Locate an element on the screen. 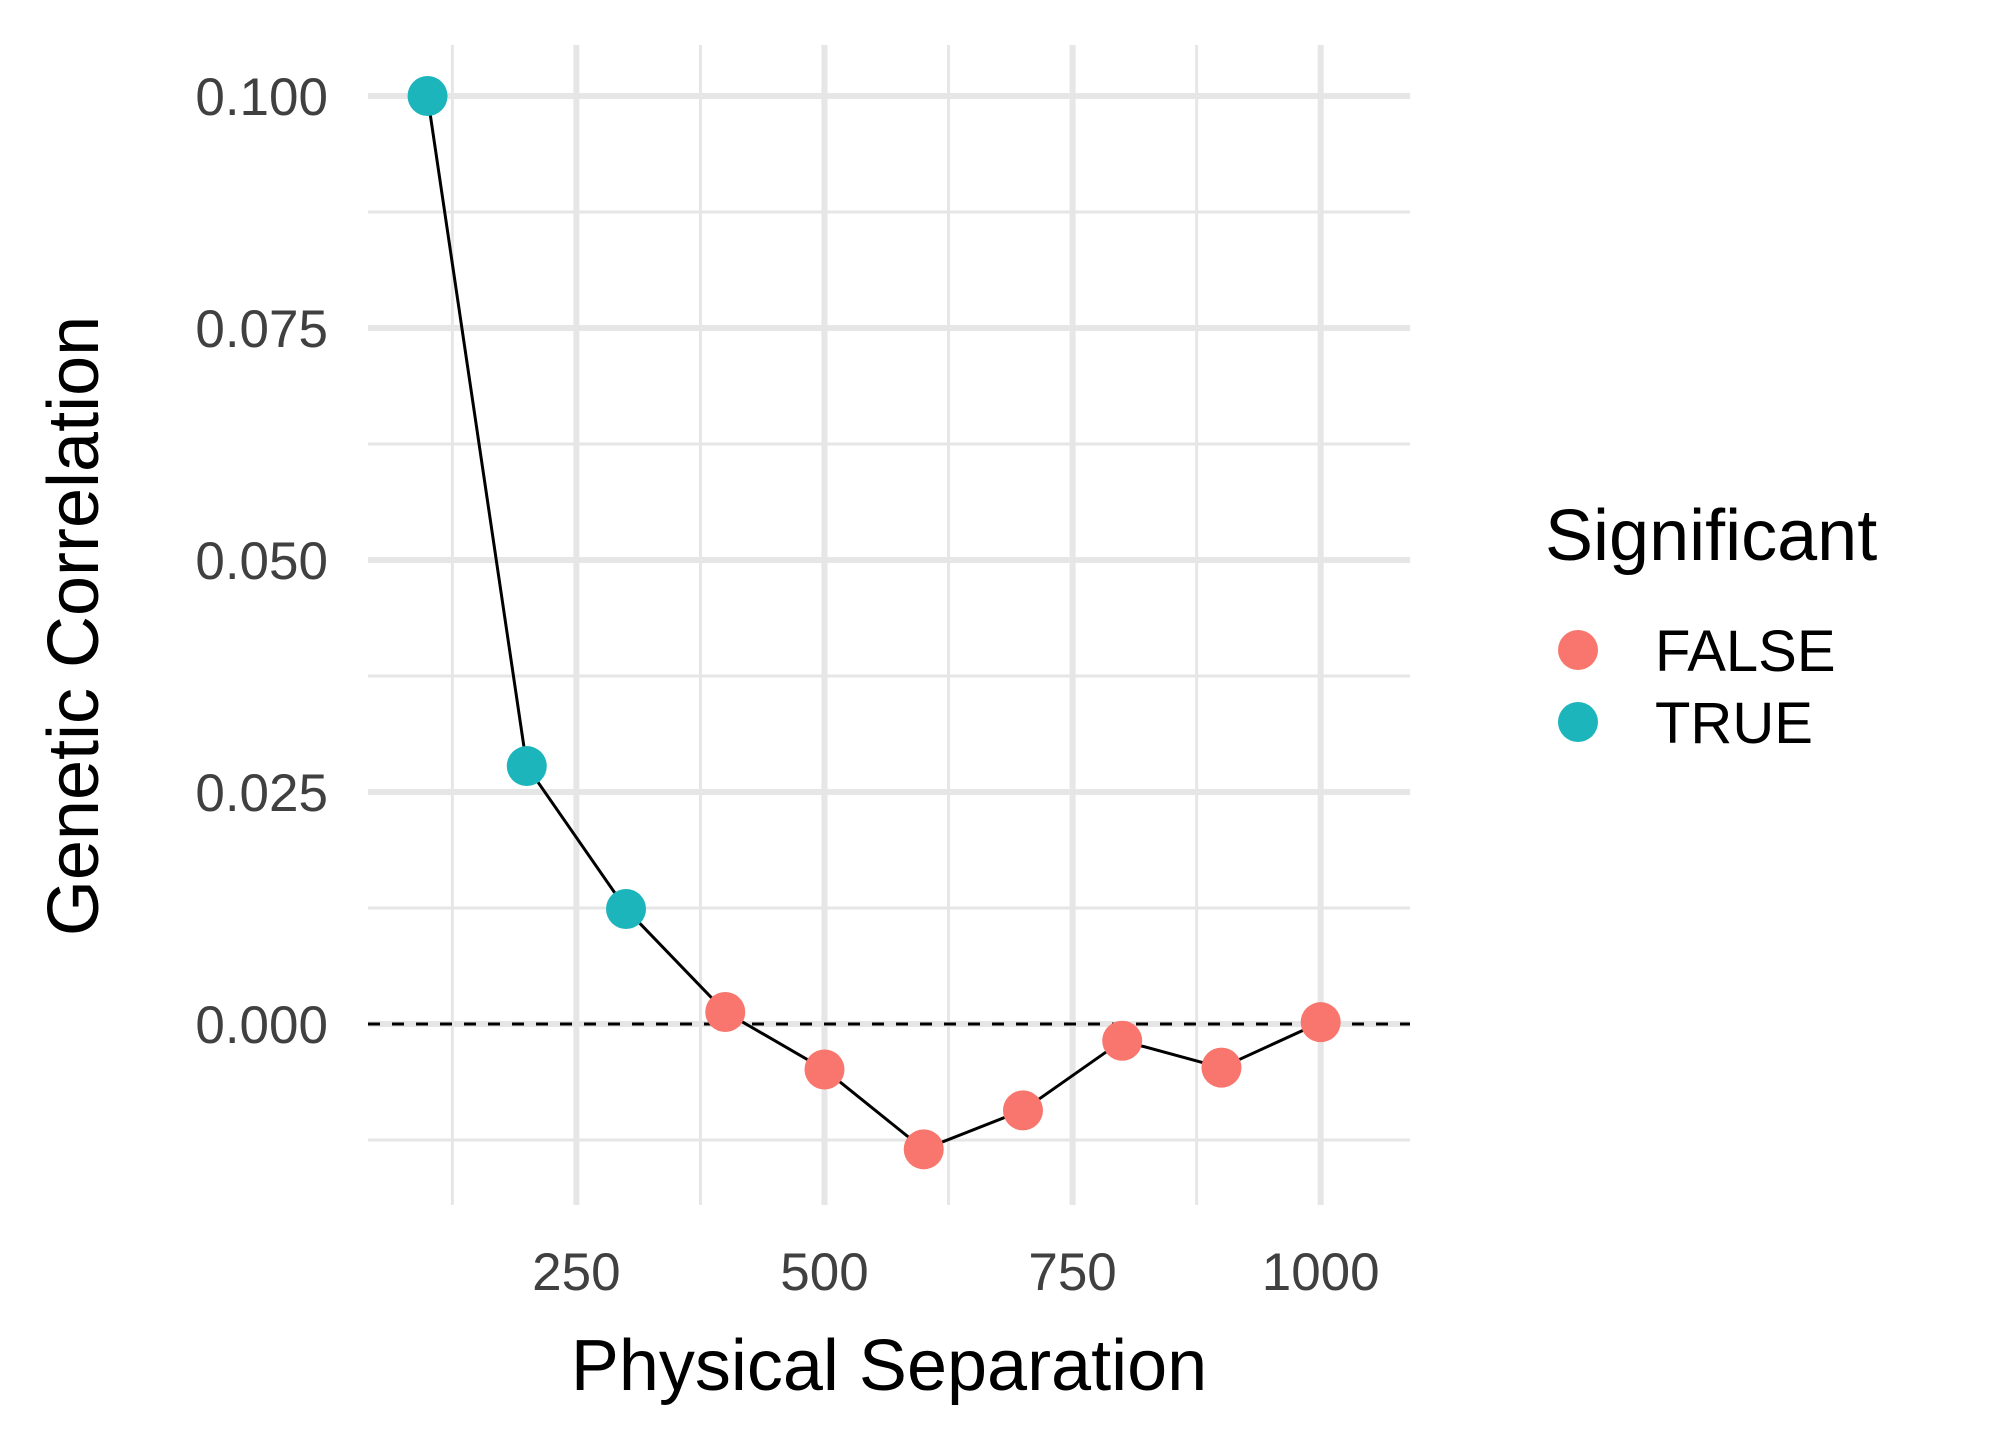  x-axis-ticks: 250 500 750 1000 is located at coordinates (955, 1272).